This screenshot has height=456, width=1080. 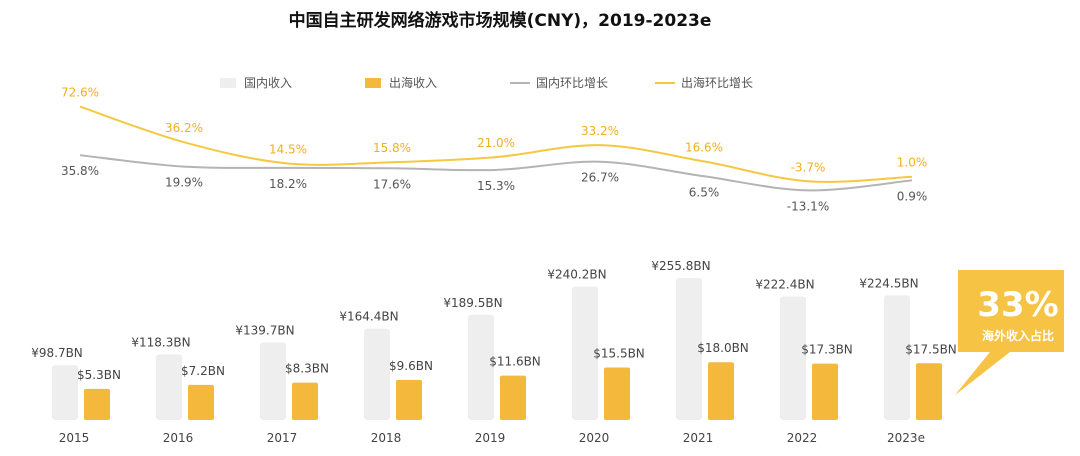 I want to click on overseas-revenue-label: $8.3BN, so click(x=307, y=369).